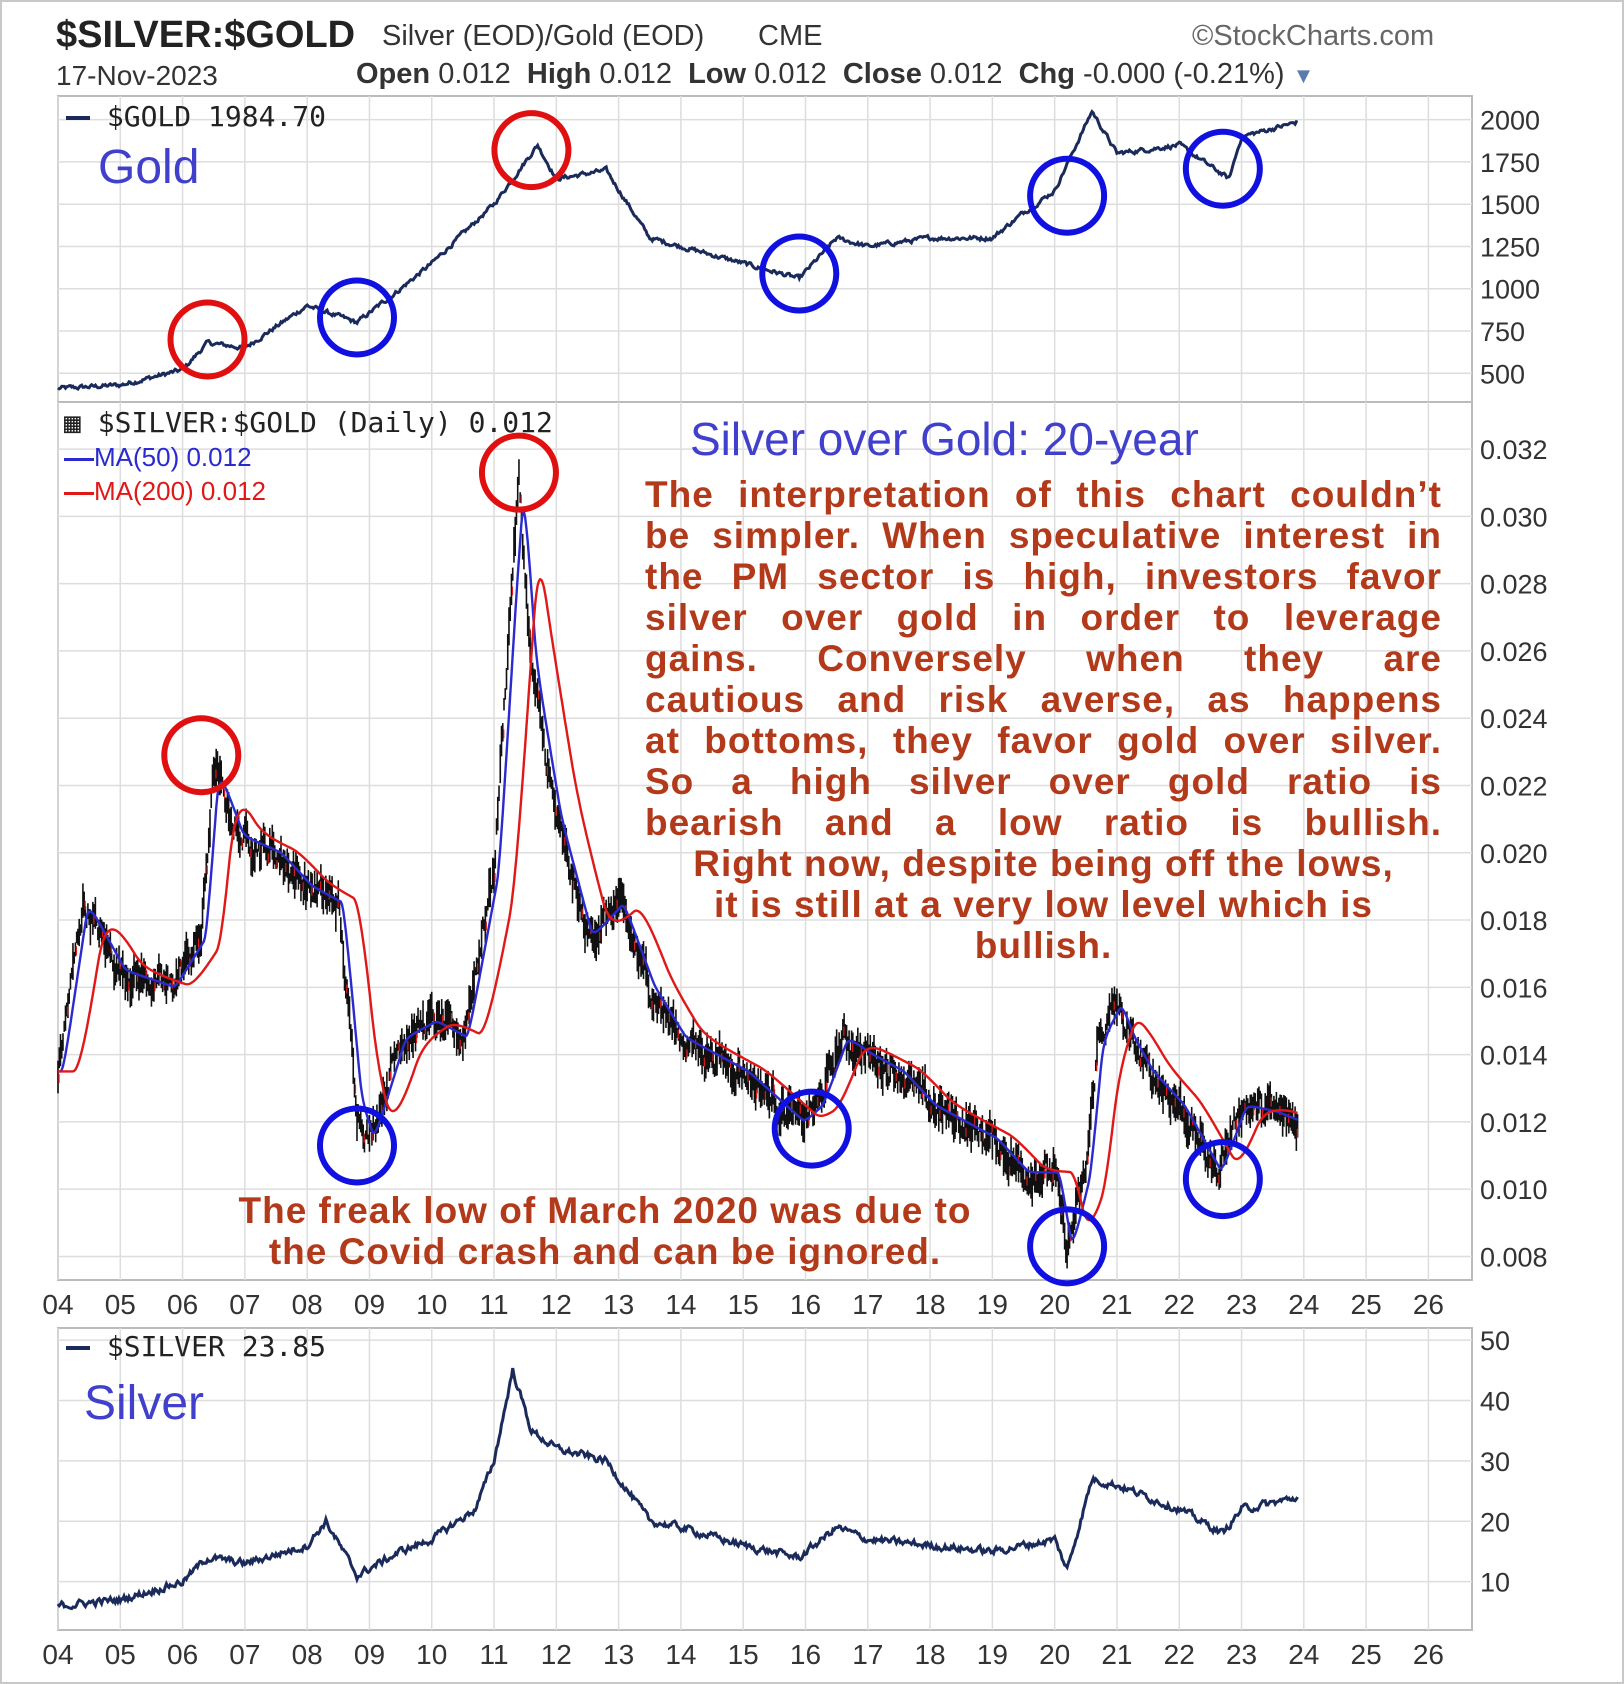 Image resolution: width=1624 pixels, height=1684 pixels. Describe the element at coordinates (1514, 921) in the screenshot. I see `y-tick-label: 0.018` at that location.